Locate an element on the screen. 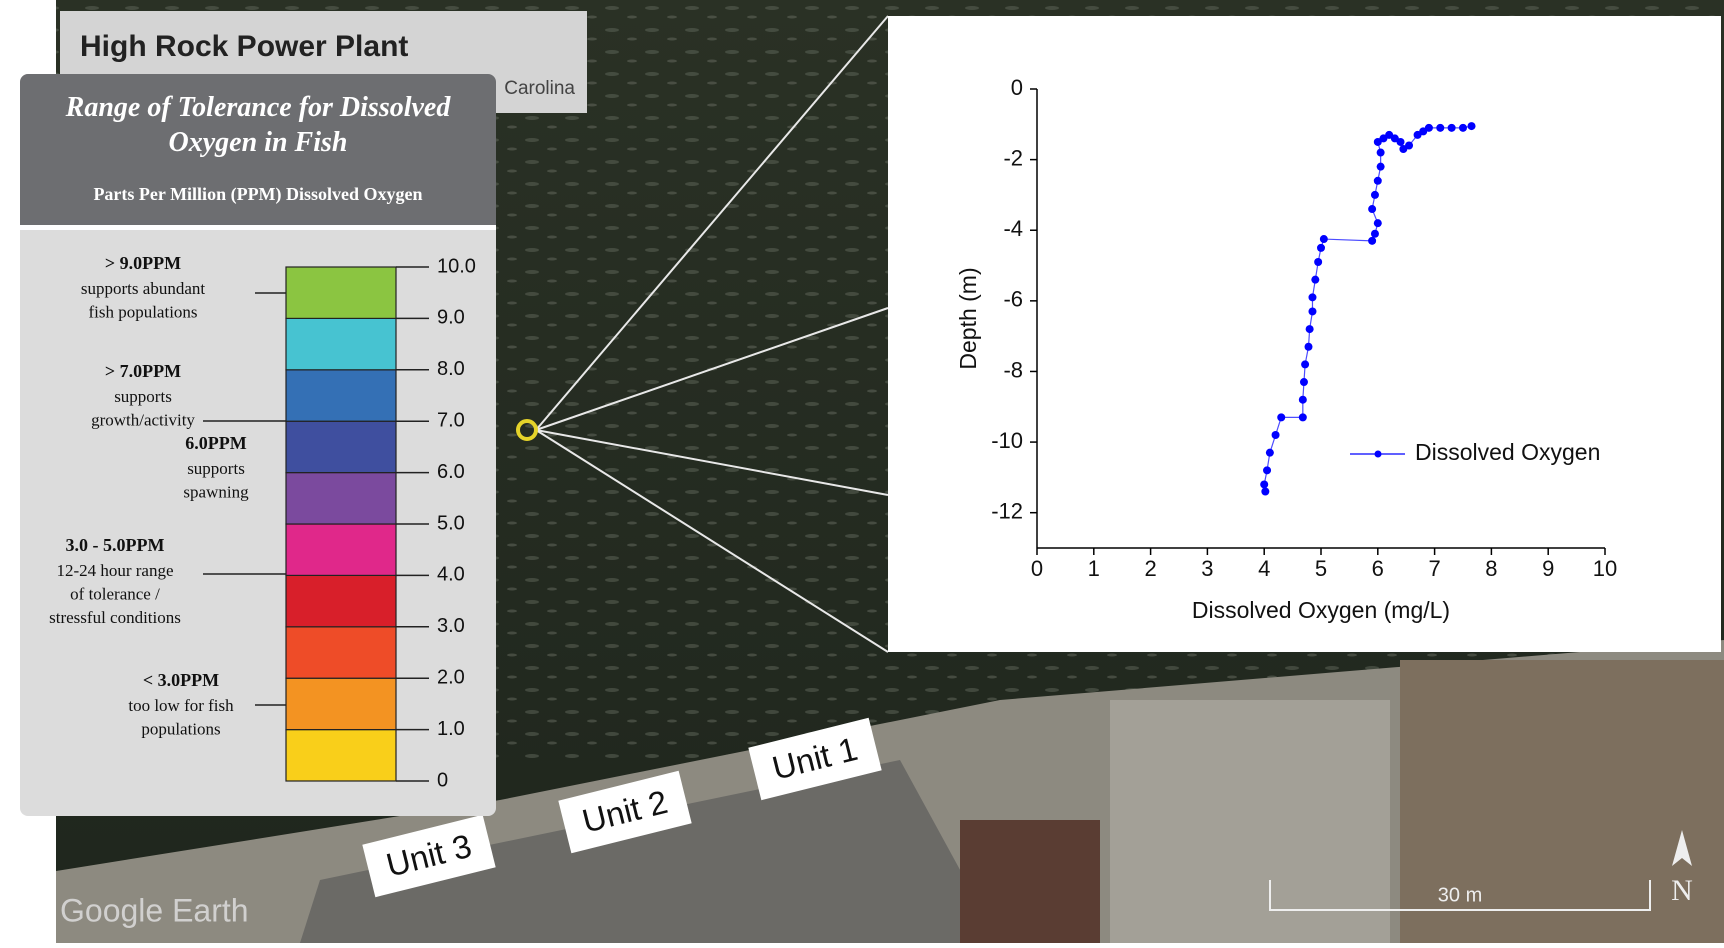 The height and width of the screenshot is (948, 1724). annotation-heading: > 9.0PPM is located at coordinates (143, 263).